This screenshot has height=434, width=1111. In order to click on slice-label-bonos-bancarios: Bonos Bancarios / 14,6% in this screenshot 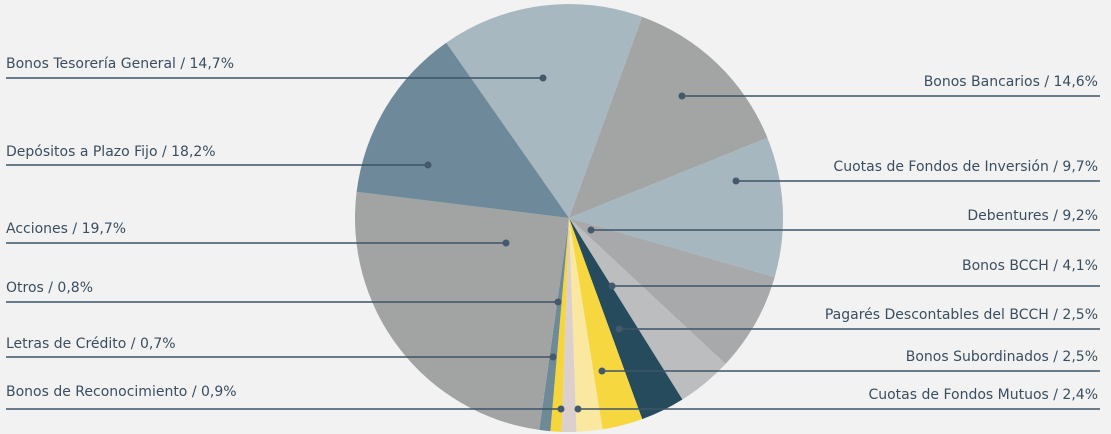, I will do `click(1011, 82)`.